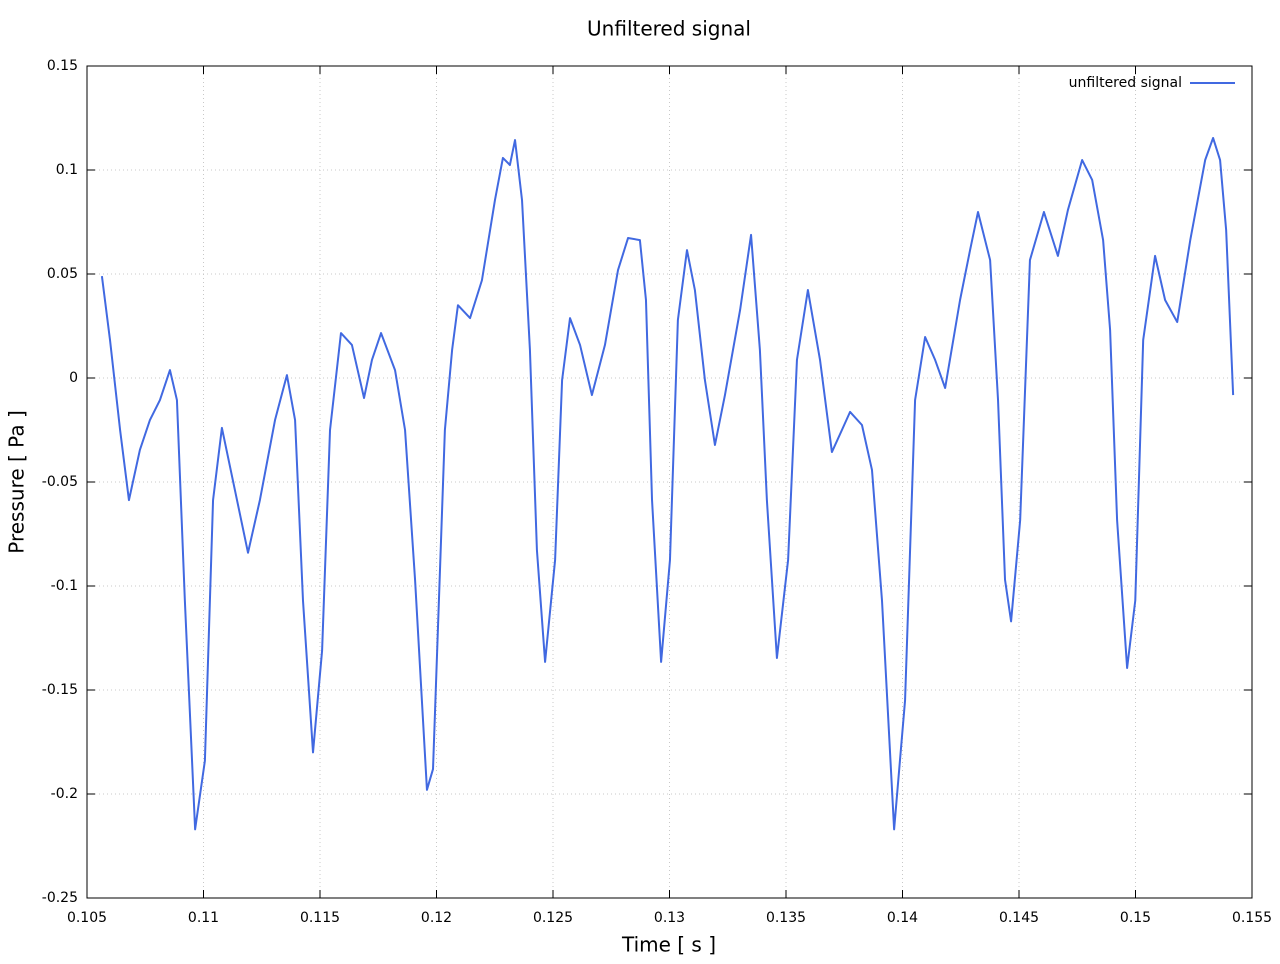 The image size is (1280, 964). I want to click on y-tick-label: 0, so click(73, 378).